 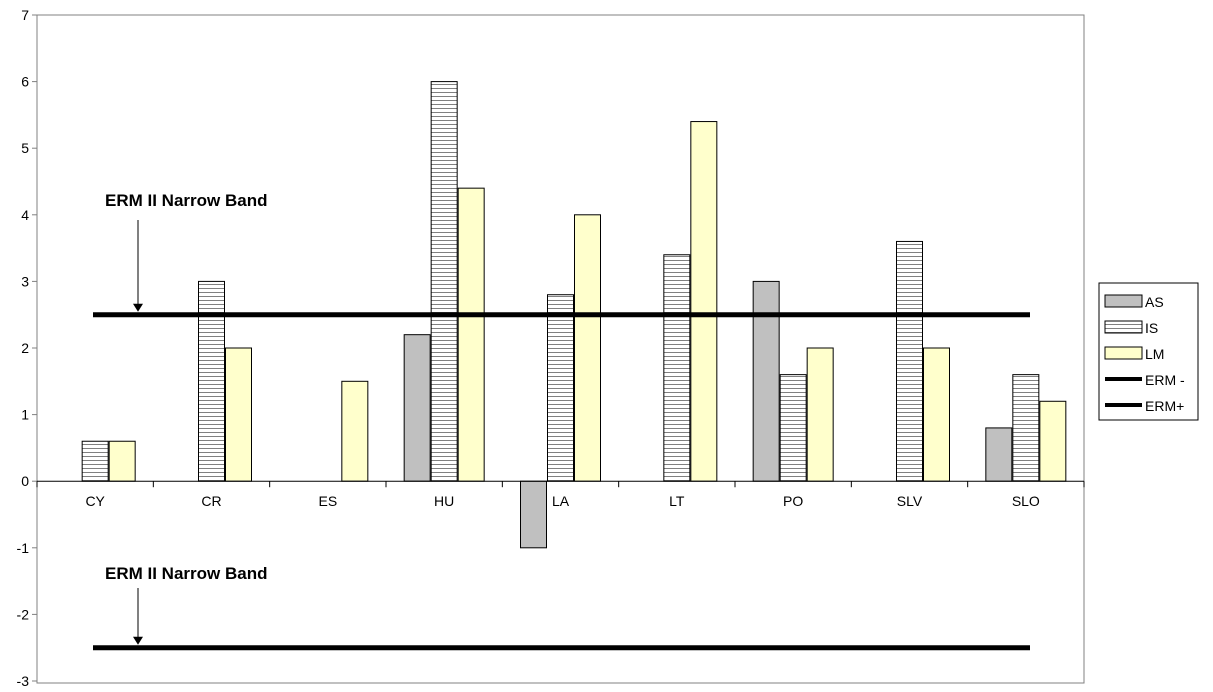 I want to click on y-tick-label: 5, so click(x=25, y=148).